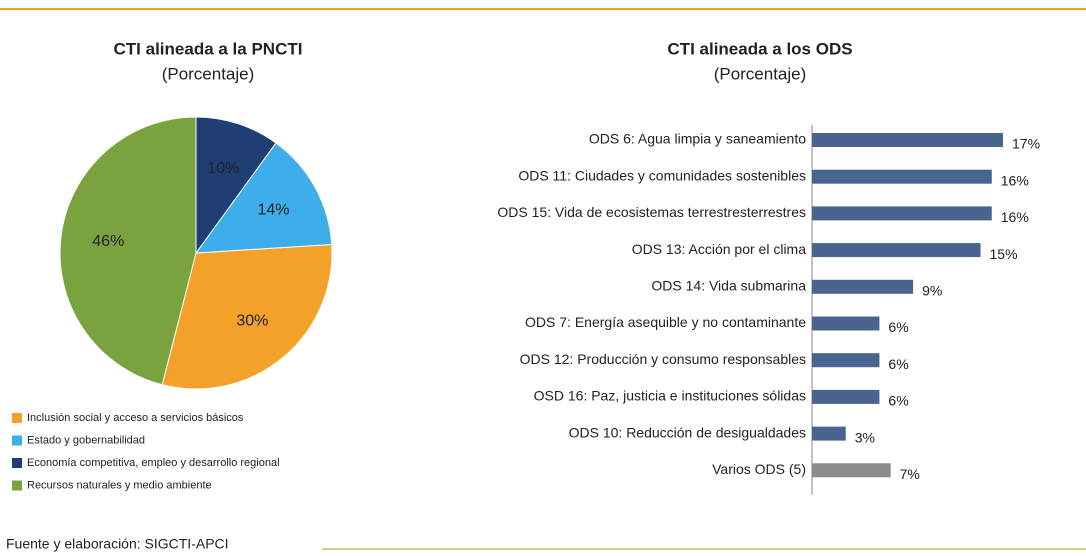  I want to click on slice-label: 10%, so click(223, 168).